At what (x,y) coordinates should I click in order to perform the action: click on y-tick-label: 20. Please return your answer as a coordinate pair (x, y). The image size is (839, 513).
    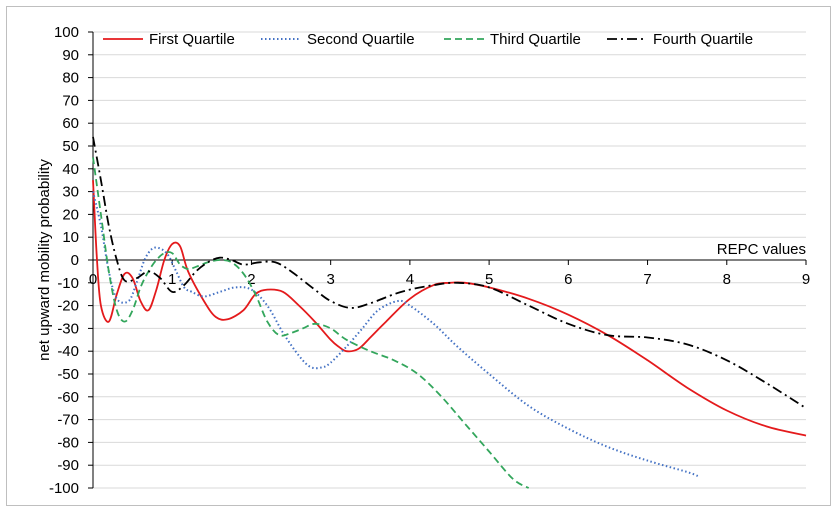
    Looking at the image, I should click on (70, 214).